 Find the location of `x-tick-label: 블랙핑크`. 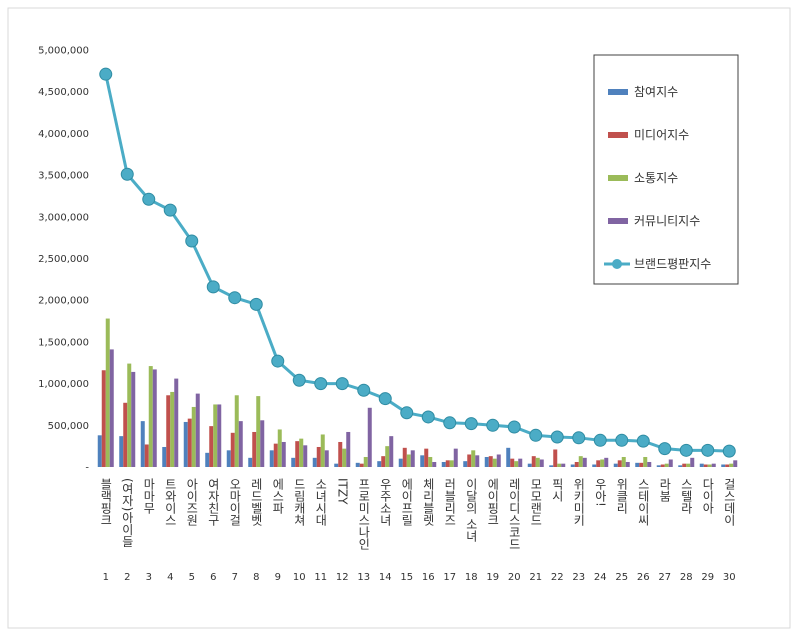

x-tick-label: 블랙핑크 is located at coordinates (106, 502).